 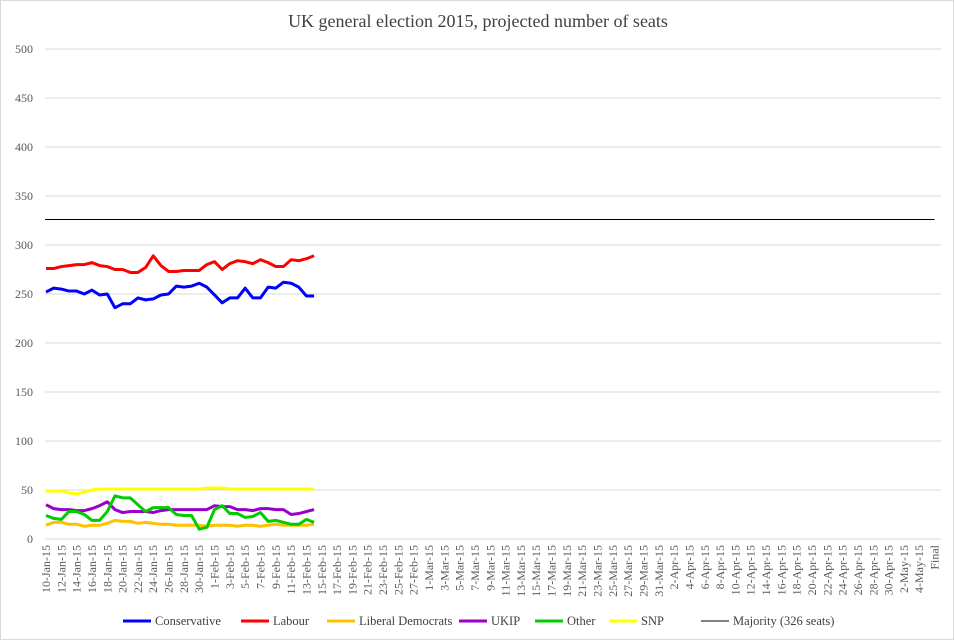 I want to click on x-tick-label: 23-Mar-15, so click(x=598, y=571).